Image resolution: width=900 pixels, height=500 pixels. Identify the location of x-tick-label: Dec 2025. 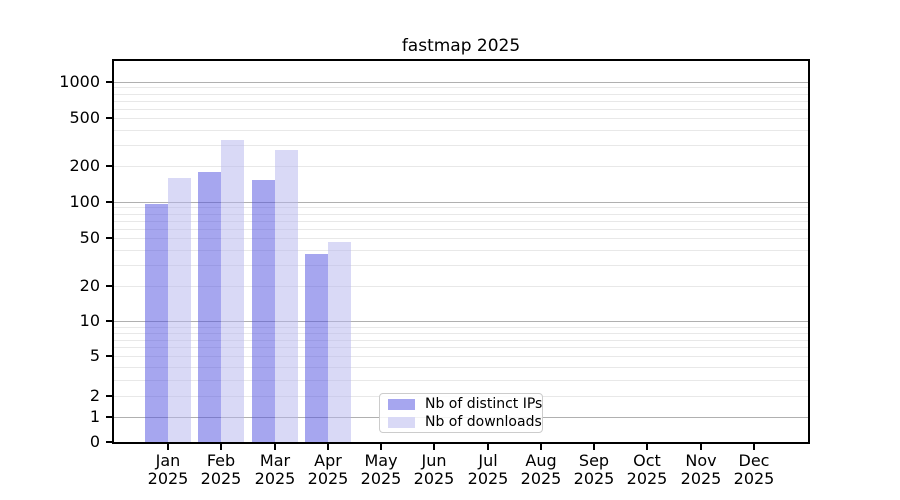
(754, 470).